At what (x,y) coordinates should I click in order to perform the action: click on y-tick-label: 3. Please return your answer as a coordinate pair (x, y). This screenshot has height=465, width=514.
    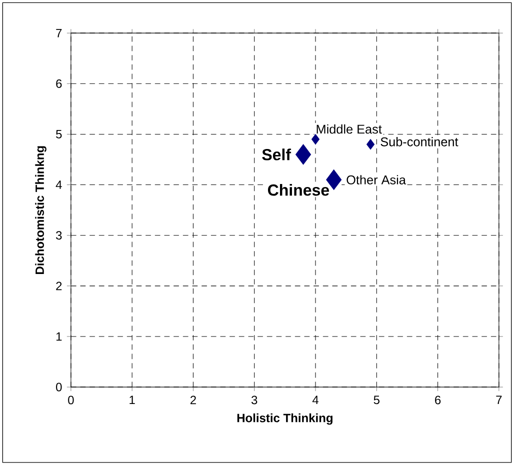
    Looking at the image, I should click on (59, 235).